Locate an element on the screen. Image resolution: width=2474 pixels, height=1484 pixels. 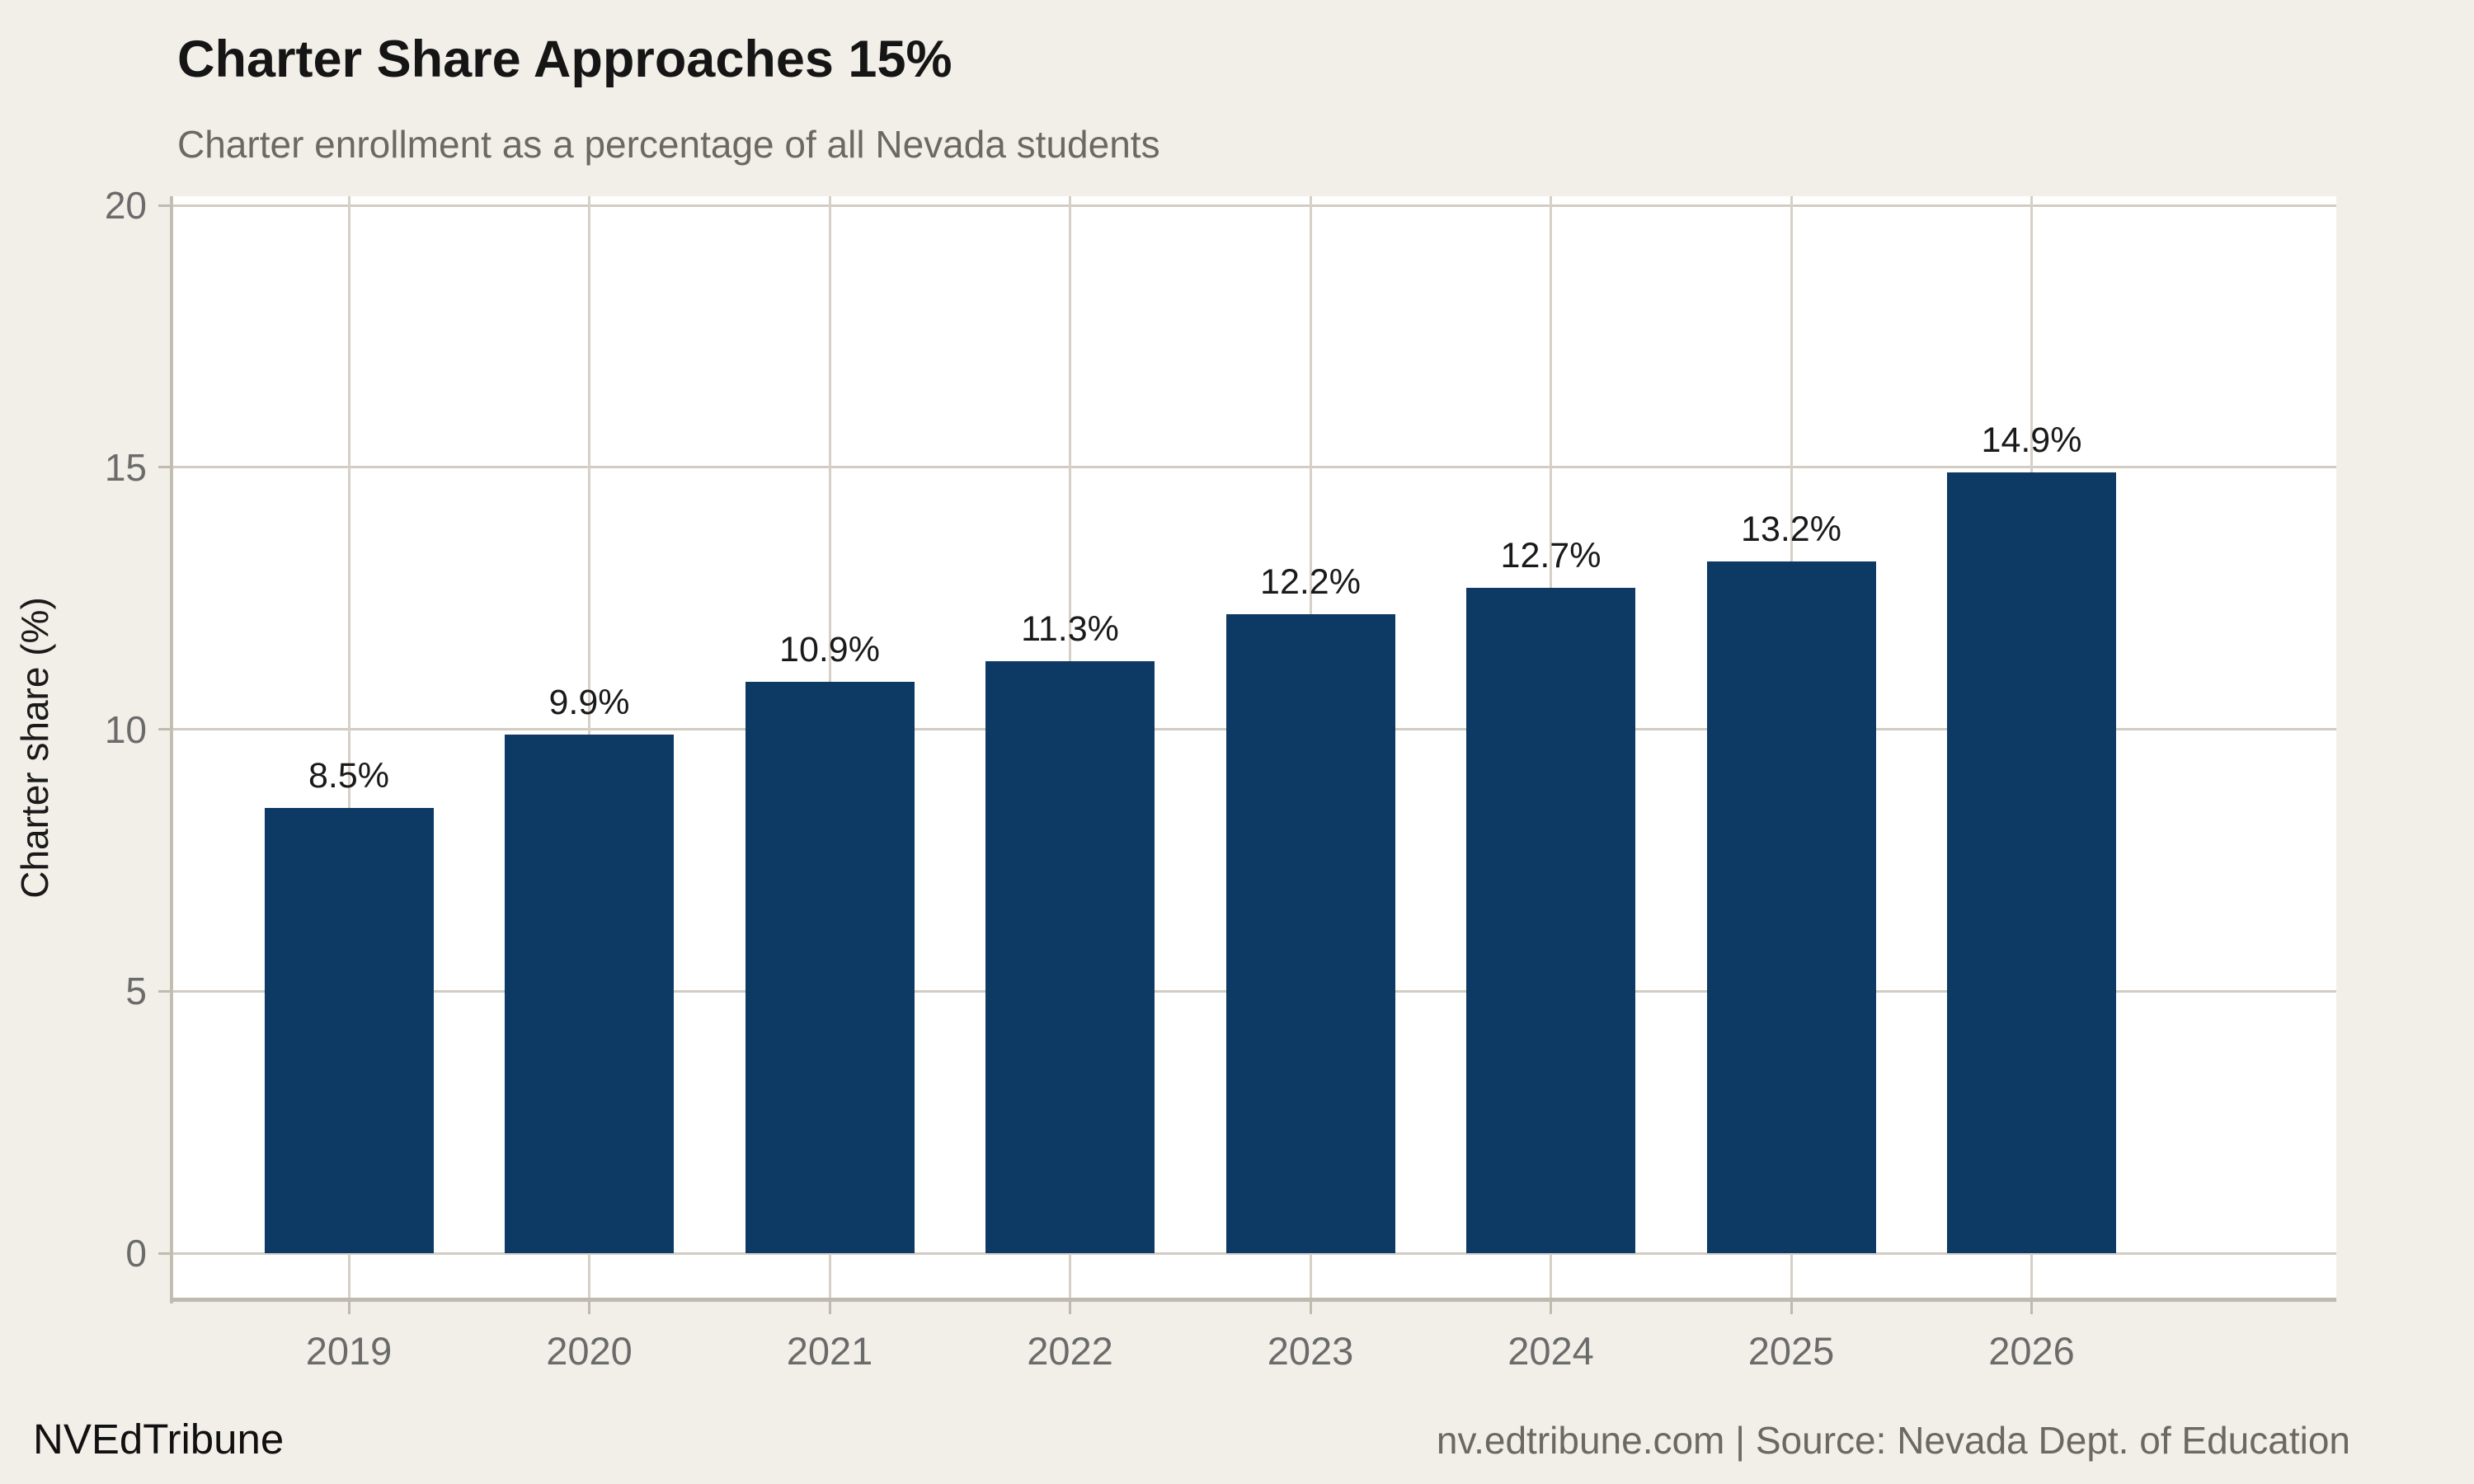
bar-value-label-2022: 11.3% is located at coordinates (1070, 628).